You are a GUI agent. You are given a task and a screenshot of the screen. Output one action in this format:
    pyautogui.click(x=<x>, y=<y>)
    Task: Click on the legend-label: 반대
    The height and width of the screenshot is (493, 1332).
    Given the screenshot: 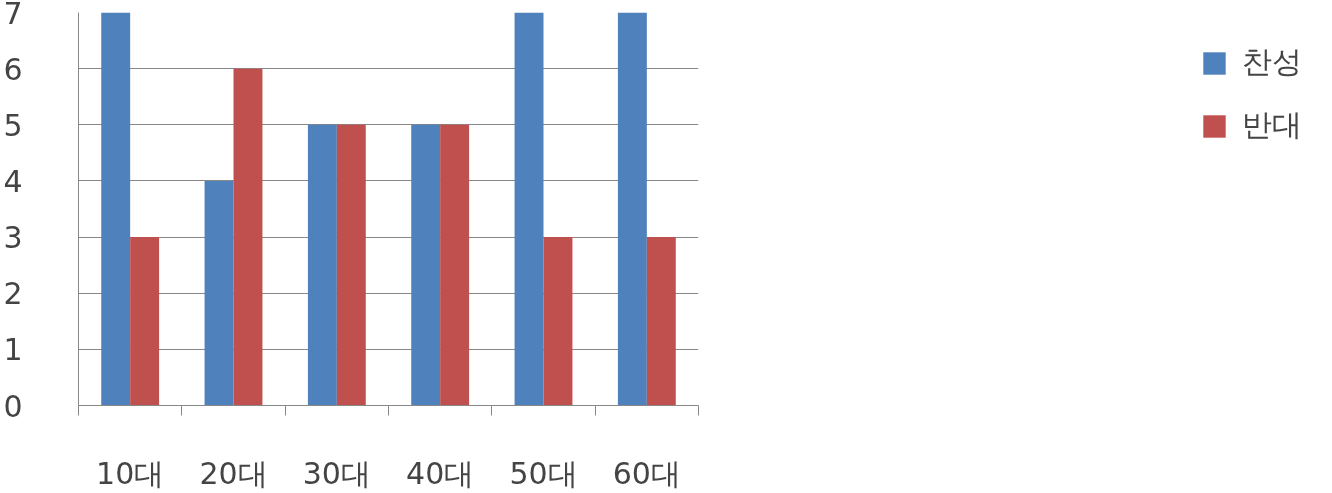 What is the action you would take?
    pyautogui.click(x=1272, y=125)
    